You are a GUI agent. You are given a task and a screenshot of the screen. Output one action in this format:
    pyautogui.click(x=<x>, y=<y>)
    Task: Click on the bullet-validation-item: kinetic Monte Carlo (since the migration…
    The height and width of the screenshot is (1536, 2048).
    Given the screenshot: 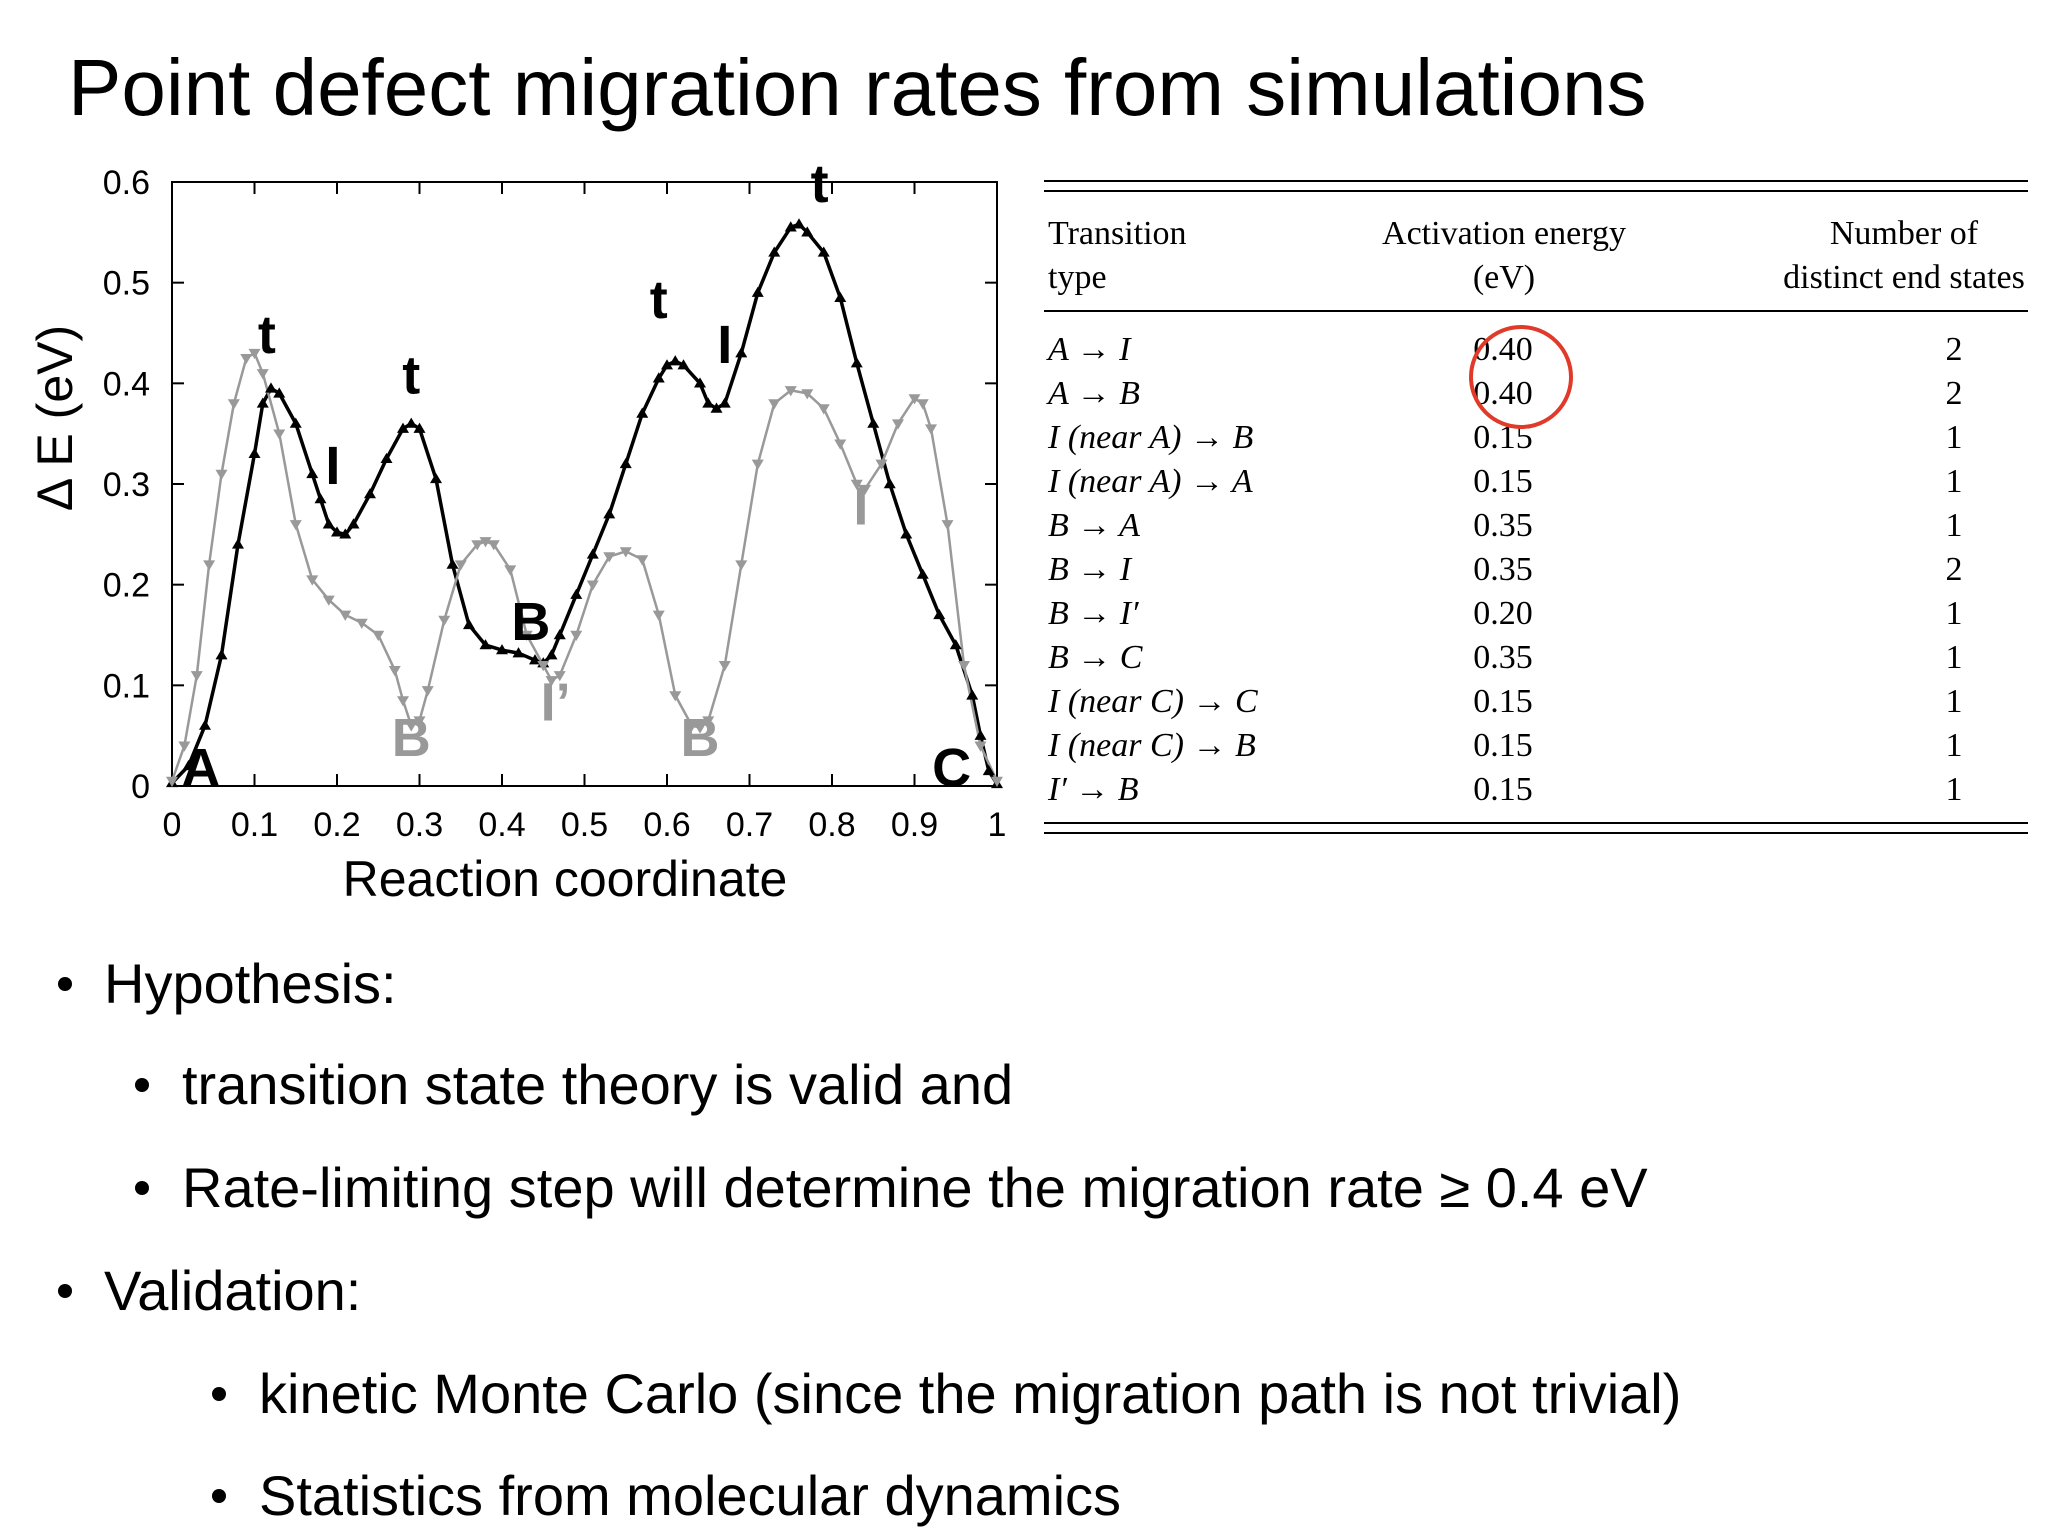 What is the action you would take?
    pyautogui.click(x=970, y=1393)
    